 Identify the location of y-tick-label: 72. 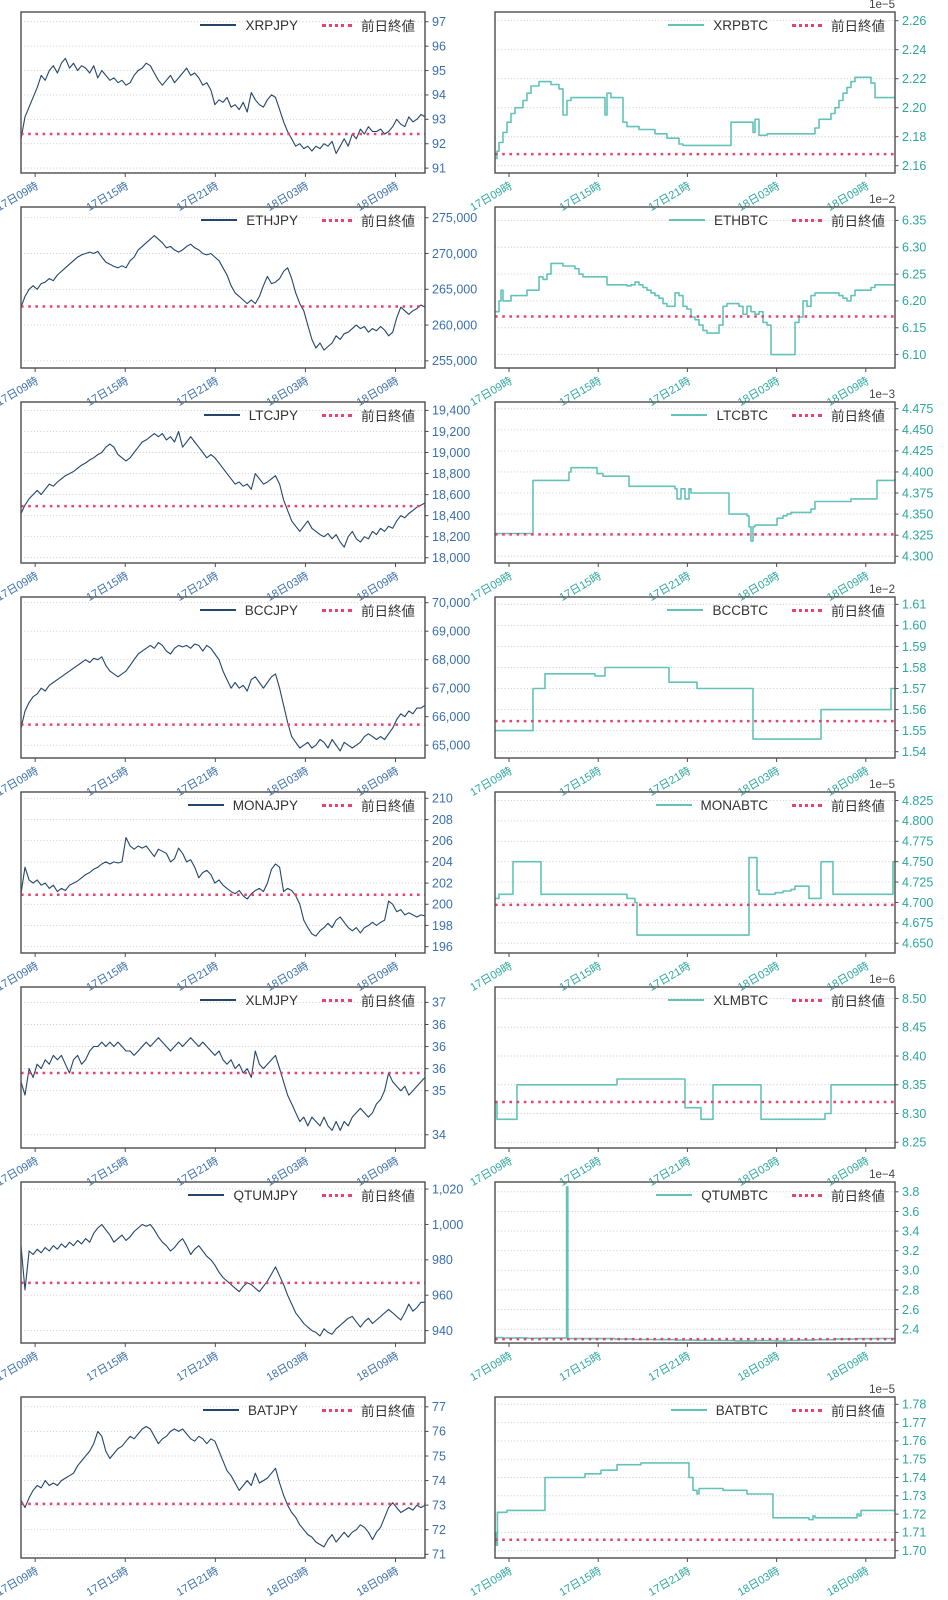
(439, 1530).